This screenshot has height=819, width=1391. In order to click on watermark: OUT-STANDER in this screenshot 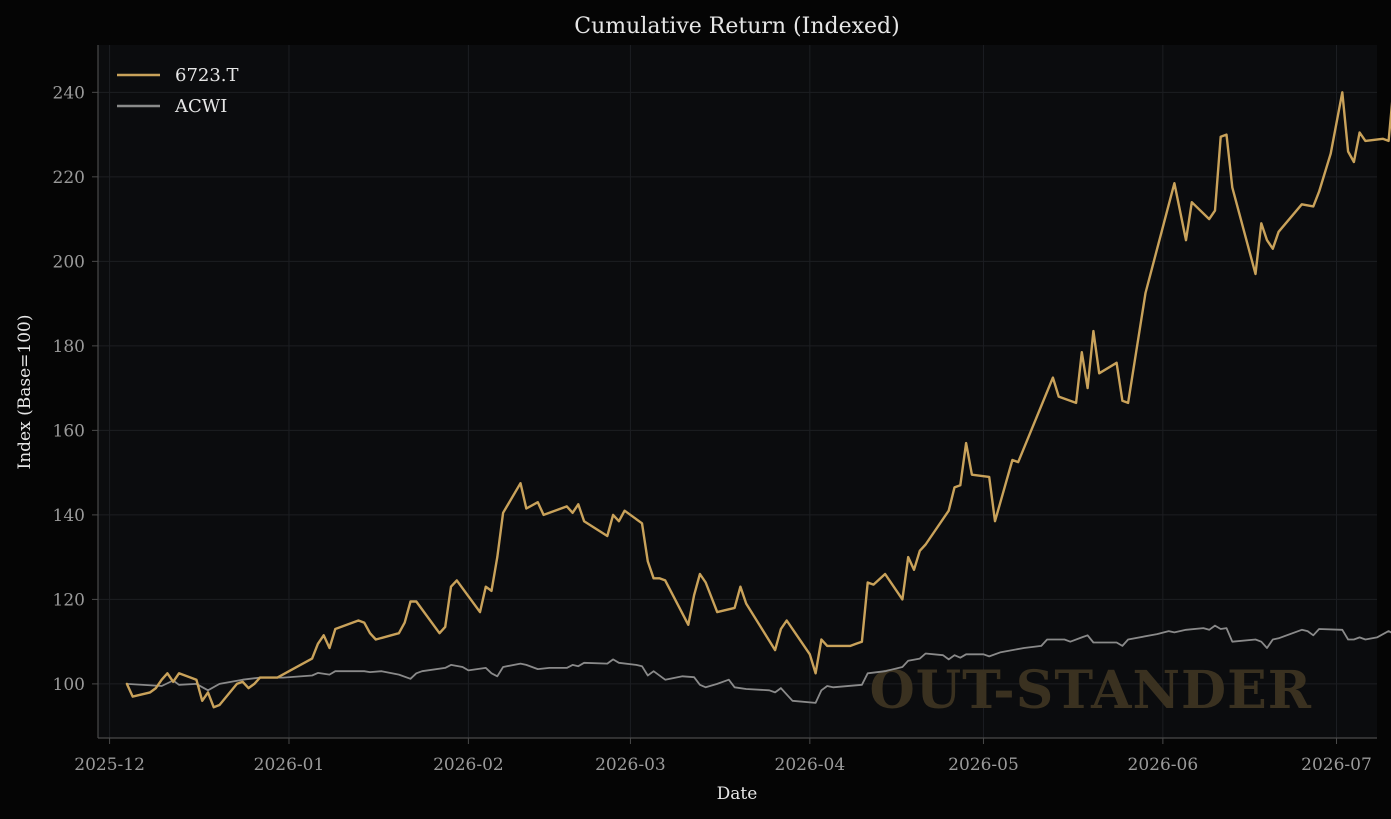, I will do `click(1090, 690)`.